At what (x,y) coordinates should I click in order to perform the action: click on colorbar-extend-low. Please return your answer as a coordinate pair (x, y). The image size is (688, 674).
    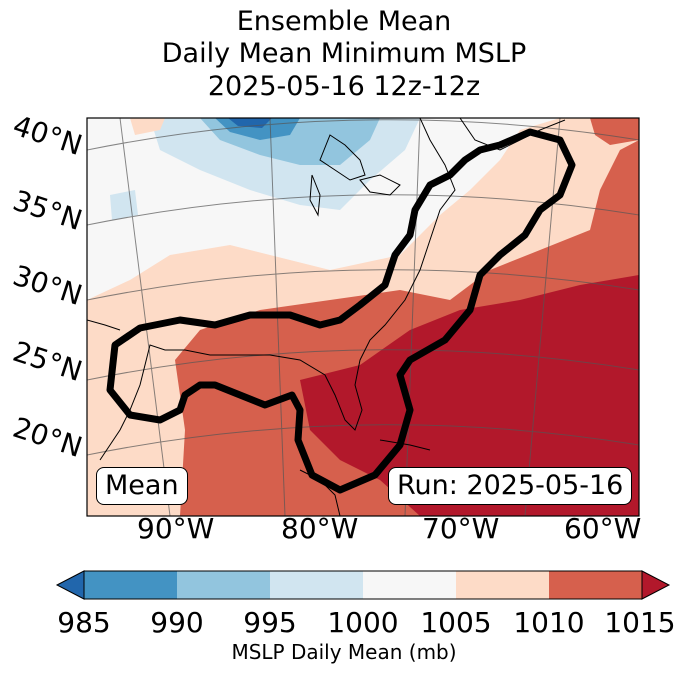
    Looking at the image, I should click on (70, 585).